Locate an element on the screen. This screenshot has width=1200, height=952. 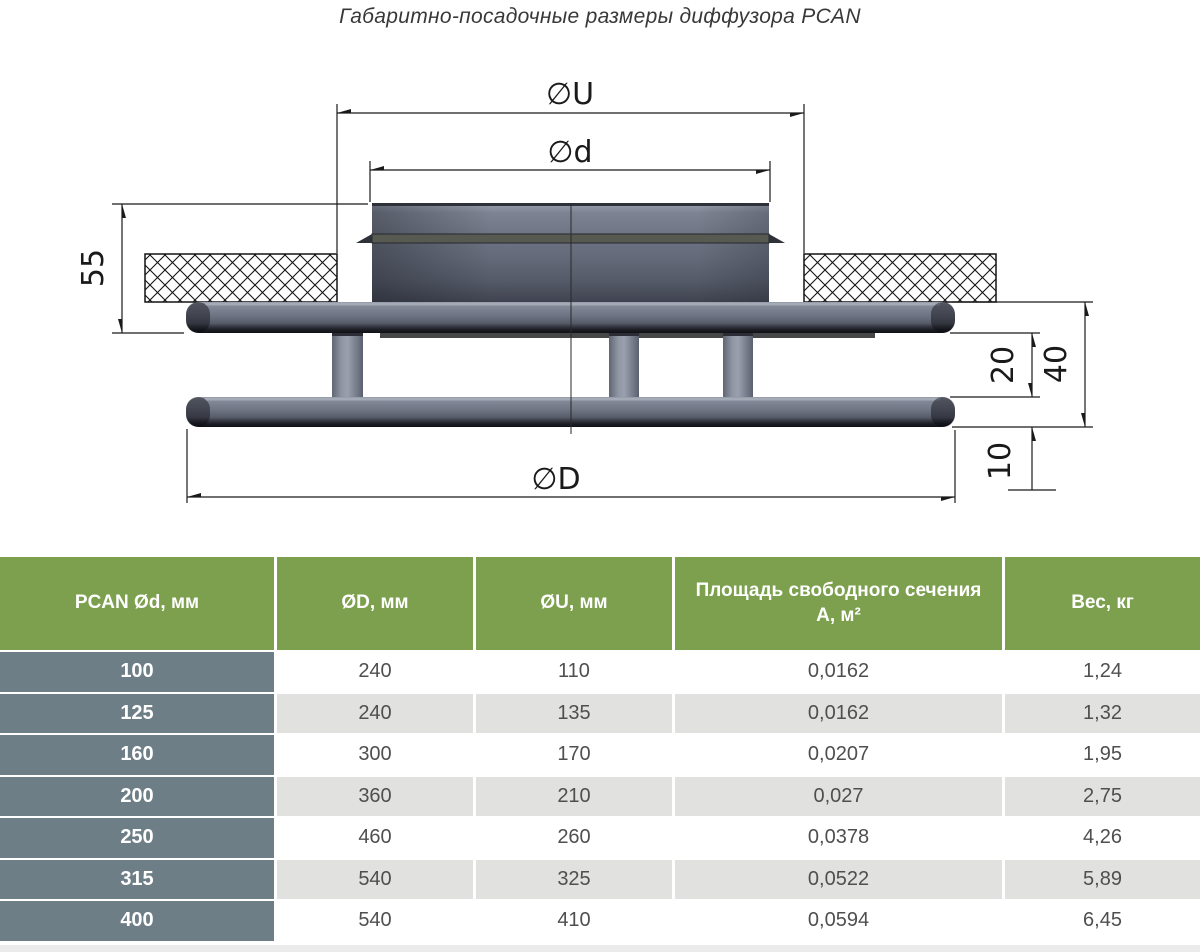
table-cell: 460 is located at coordinates (375, 838).